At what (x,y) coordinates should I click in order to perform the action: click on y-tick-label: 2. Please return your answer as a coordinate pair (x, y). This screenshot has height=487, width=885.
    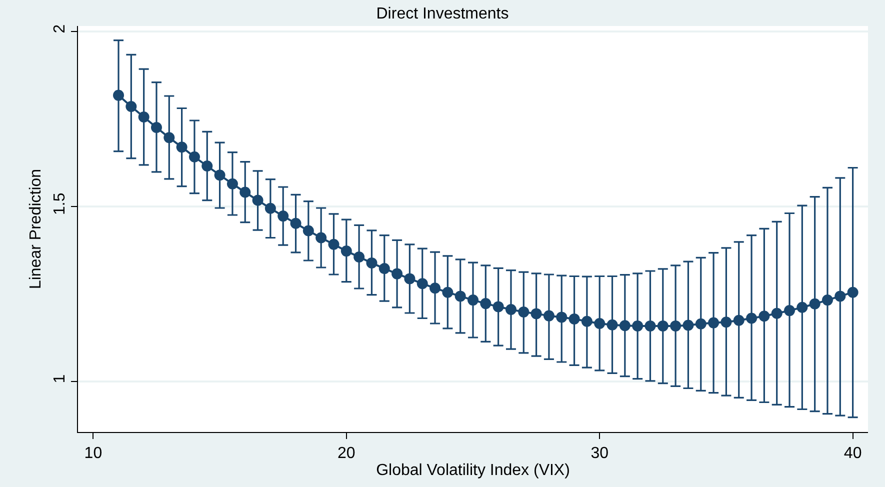
    Looking at the image, I should click on (60, 29).